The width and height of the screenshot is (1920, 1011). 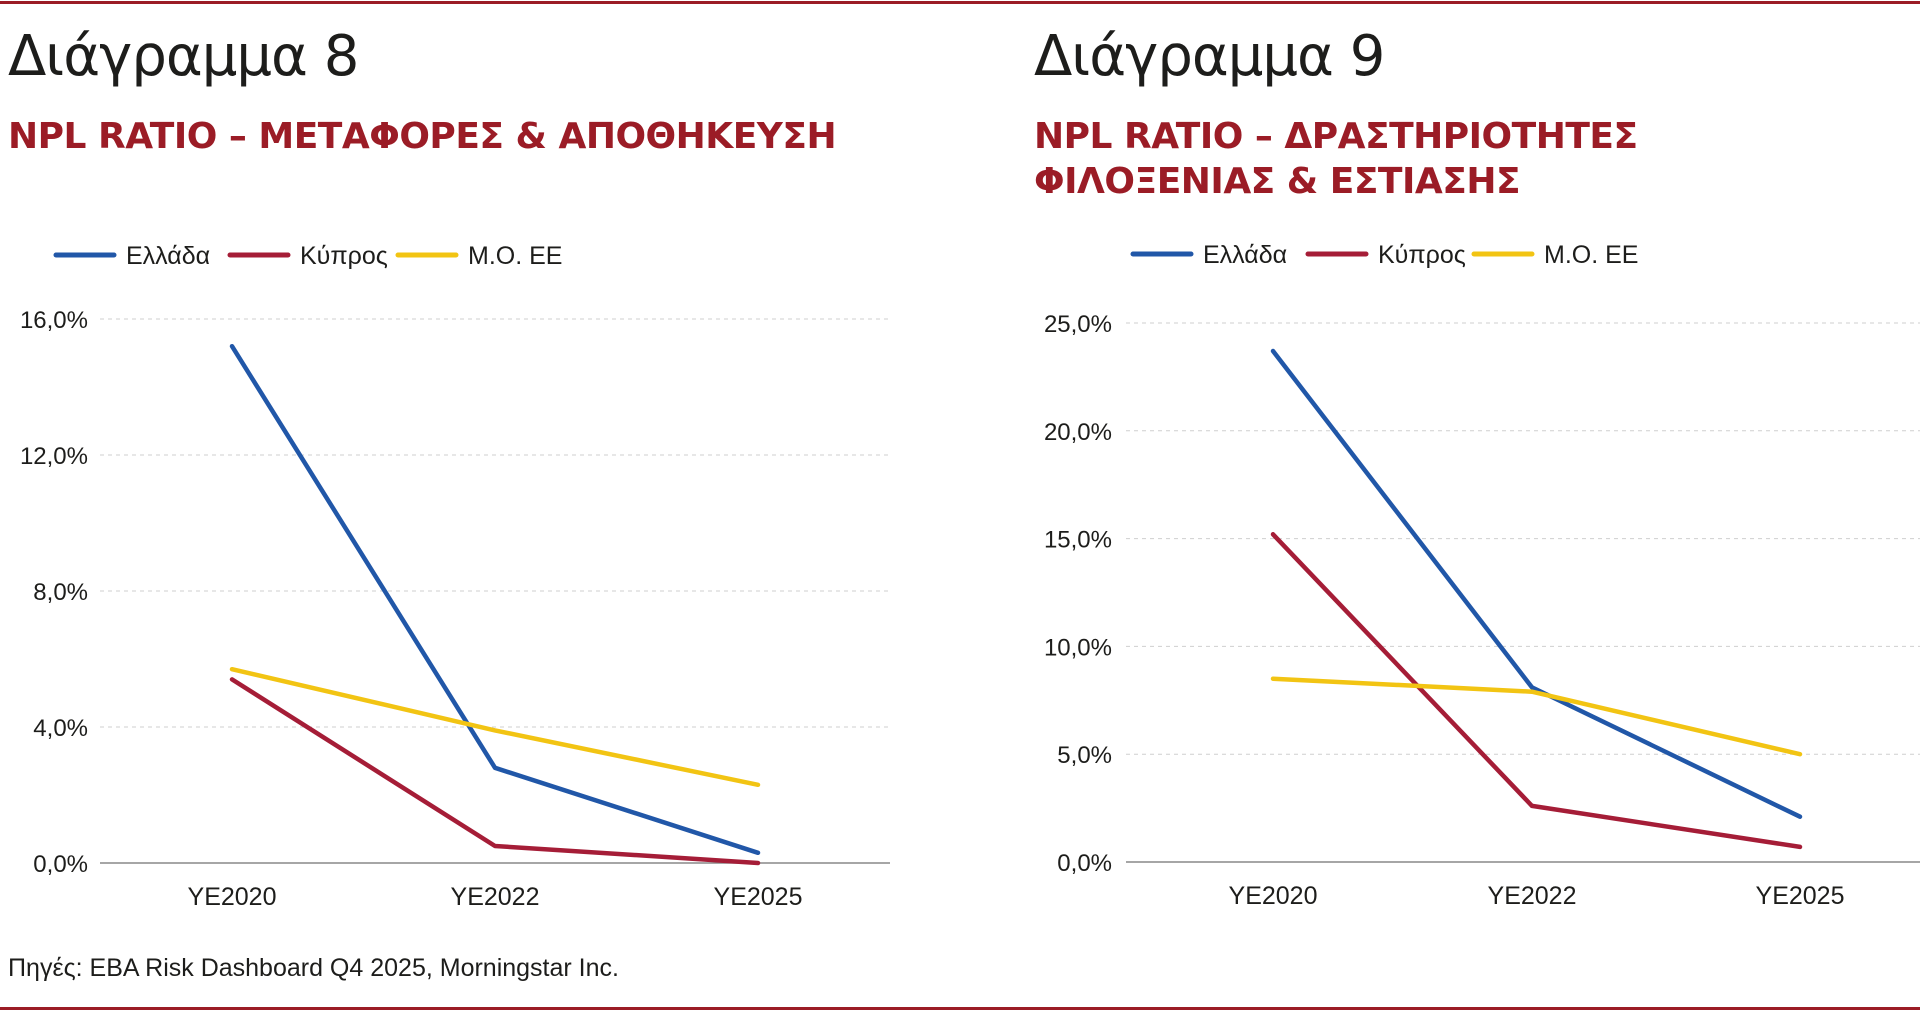 What do you see at coordinates (422, 136) in the screenshot?
I see `figure-subtitle: NPL RATIO – ΜΕΤΑΦΟΡΕΣ & ΑΠΟΘΗΚΕΥΣΗ` at bounding box center [422, 136].